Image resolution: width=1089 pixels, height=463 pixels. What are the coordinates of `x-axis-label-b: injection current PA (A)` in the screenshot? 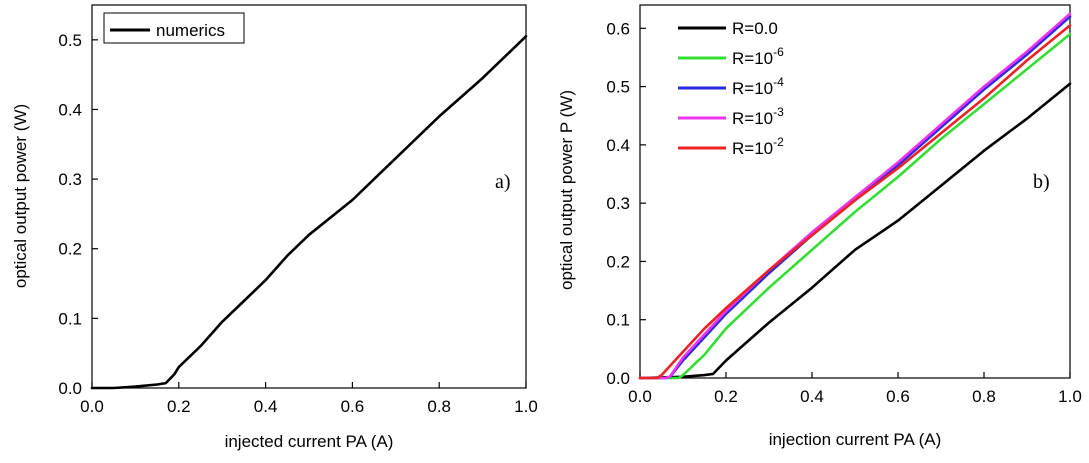 It's located at (855, 439).